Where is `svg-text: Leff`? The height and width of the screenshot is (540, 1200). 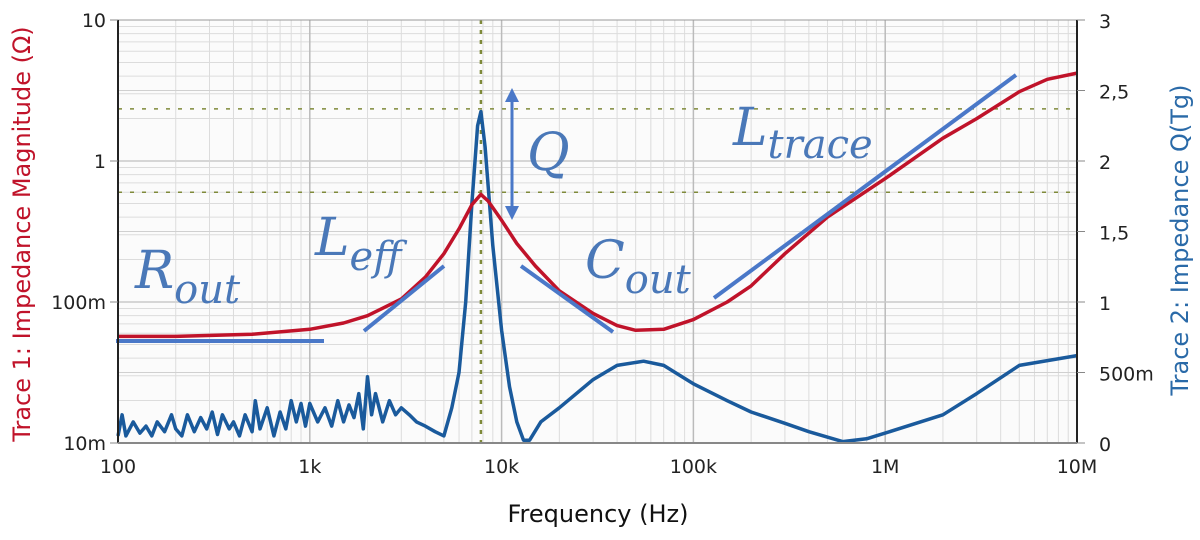
svg-text: Leff is located at coordinates (361, 244).